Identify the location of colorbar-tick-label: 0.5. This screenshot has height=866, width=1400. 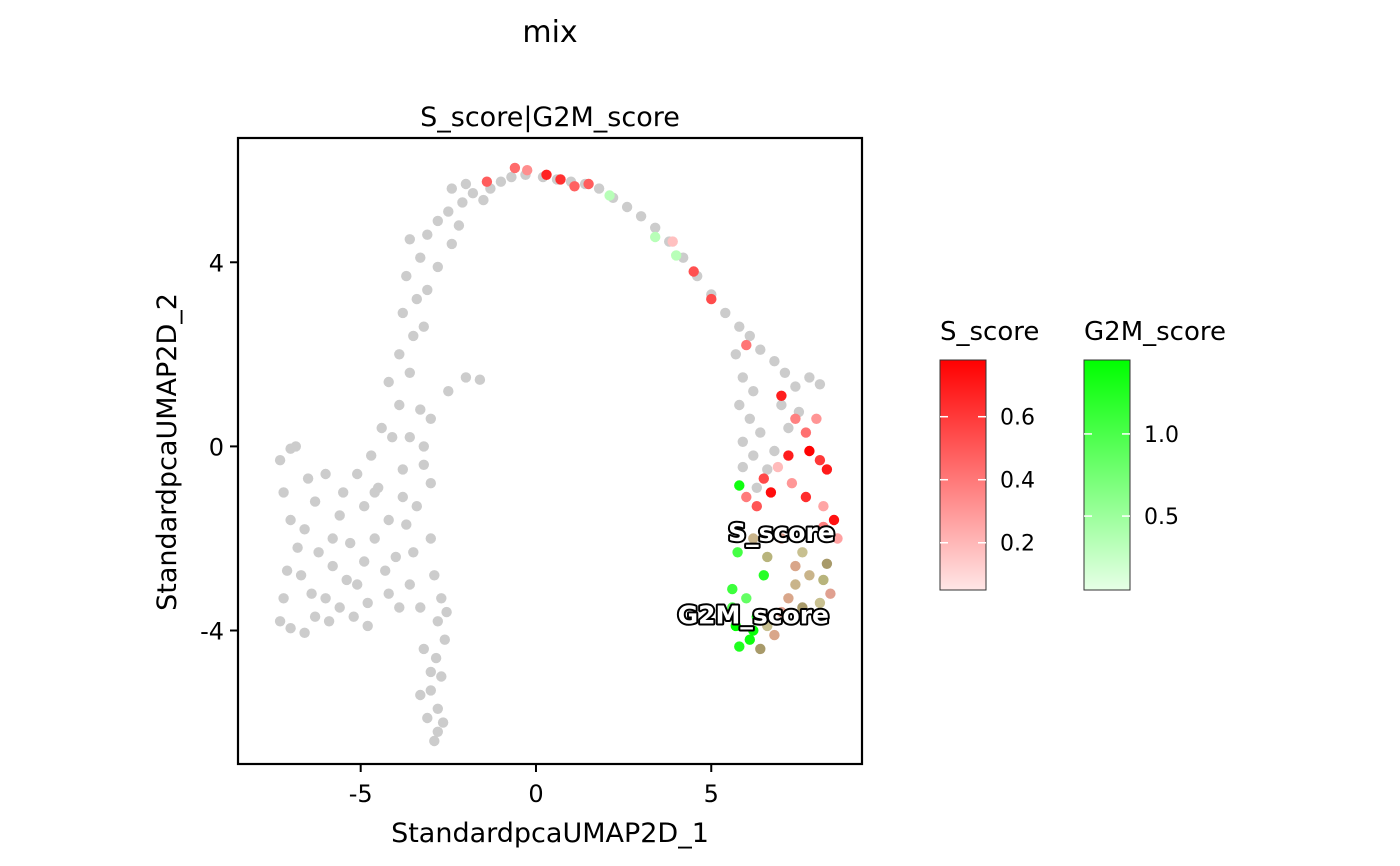
(1161, 517).